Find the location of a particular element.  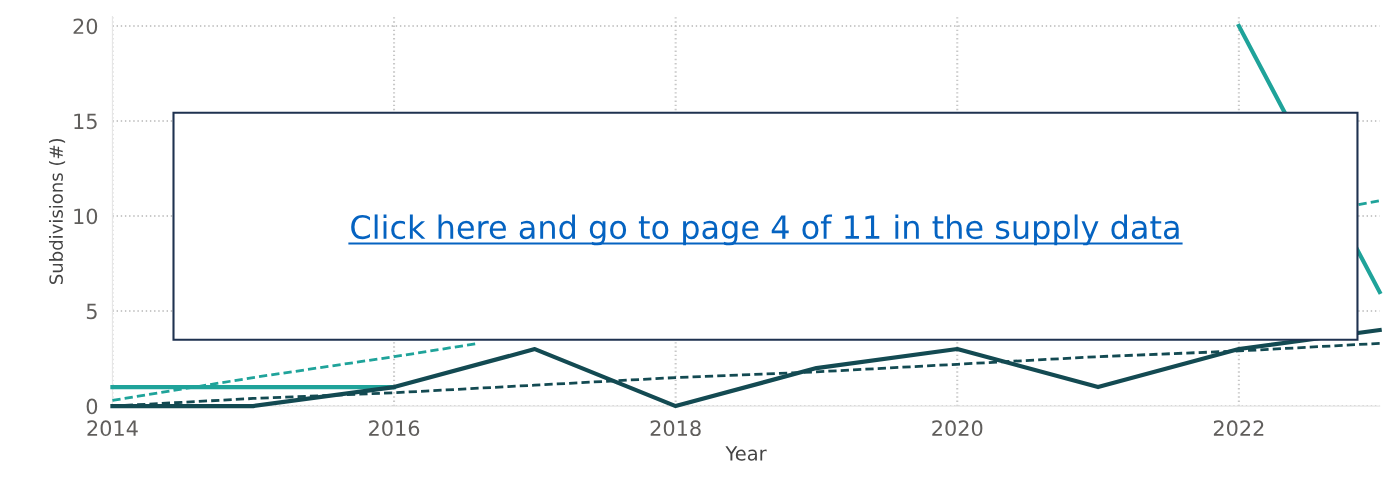

y-tick-label: 0 is located at coordinates (92, 406).